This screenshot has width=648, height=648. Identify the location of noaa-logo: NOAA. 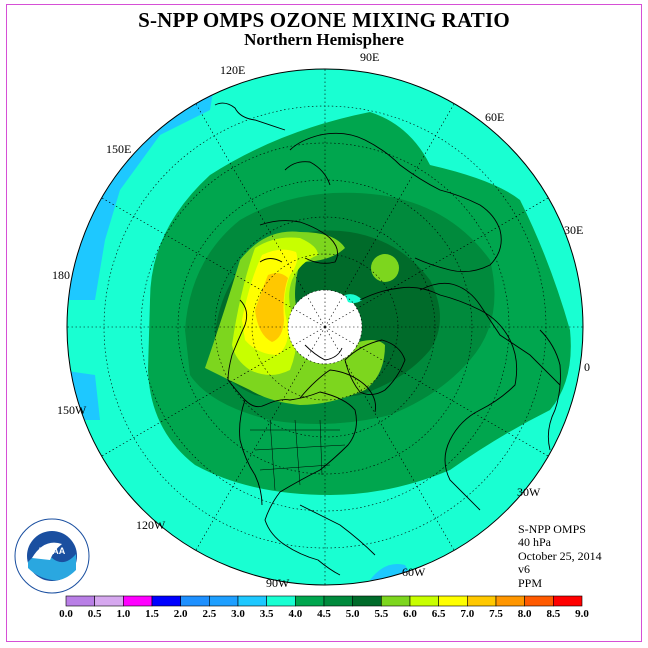
(52, 556).